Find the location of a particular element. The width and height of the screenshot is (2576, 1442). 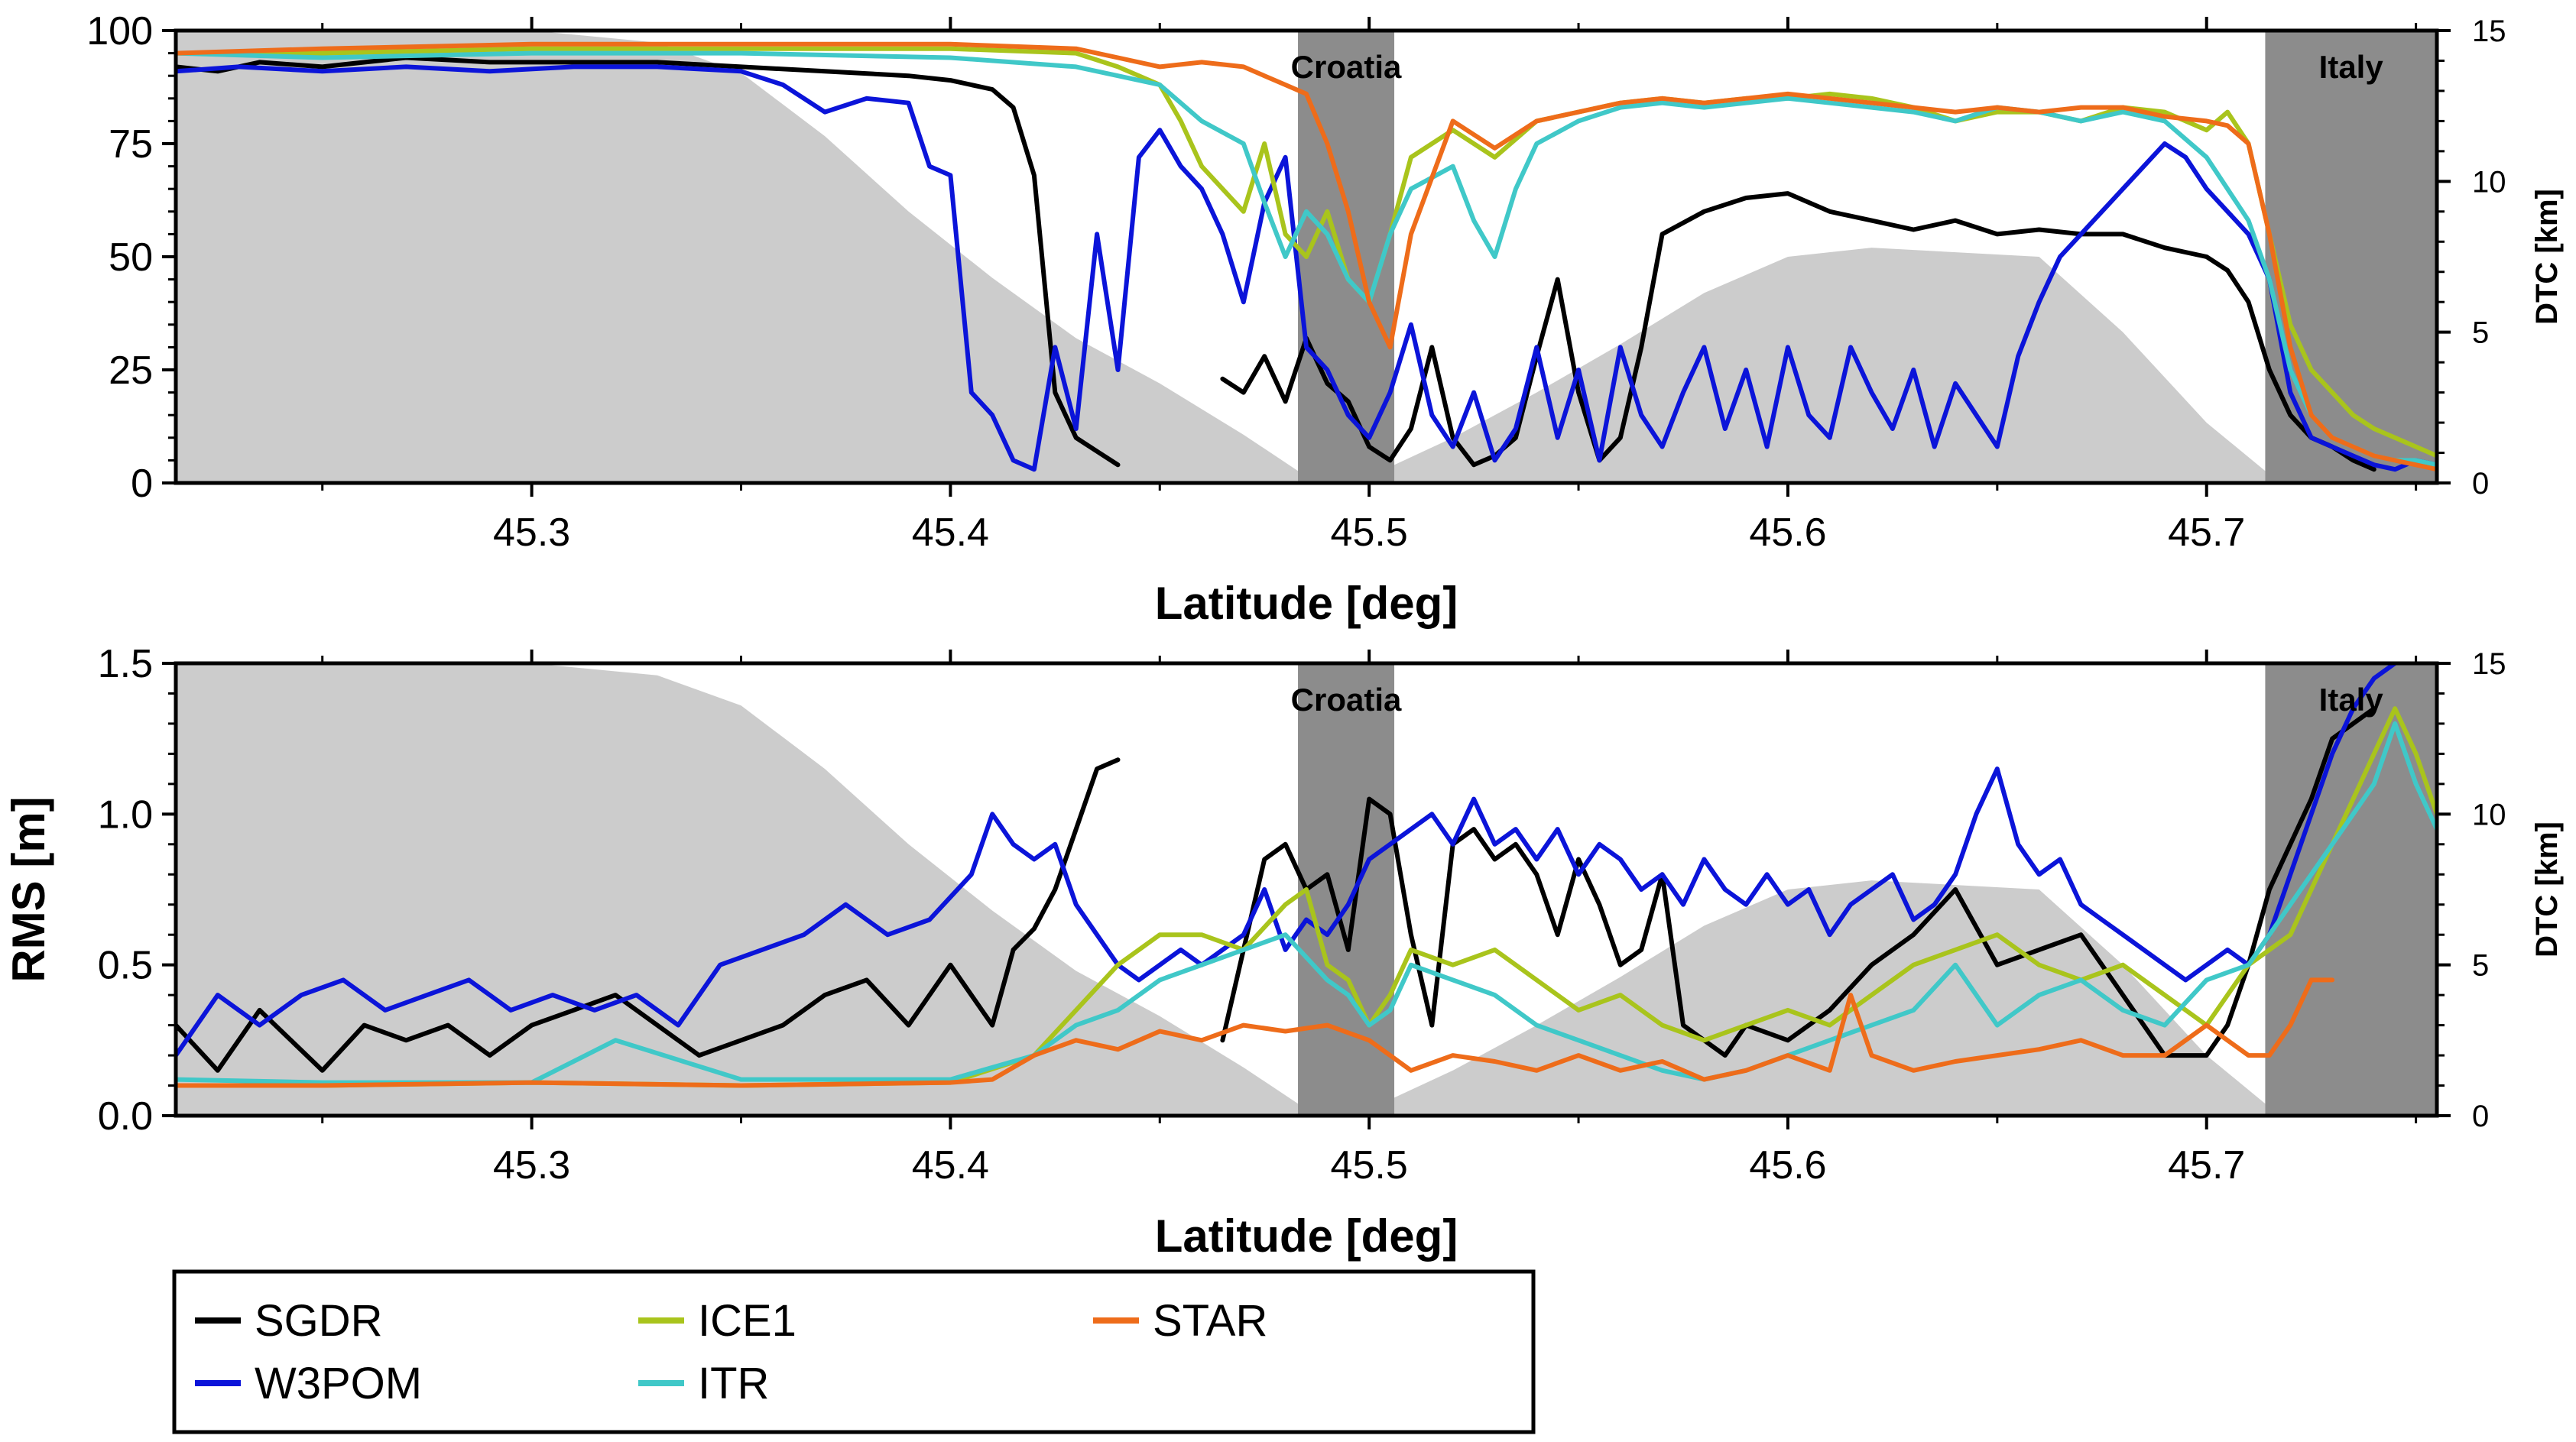

legend-label-star: STAR is located at coordinates (1210, 1321).